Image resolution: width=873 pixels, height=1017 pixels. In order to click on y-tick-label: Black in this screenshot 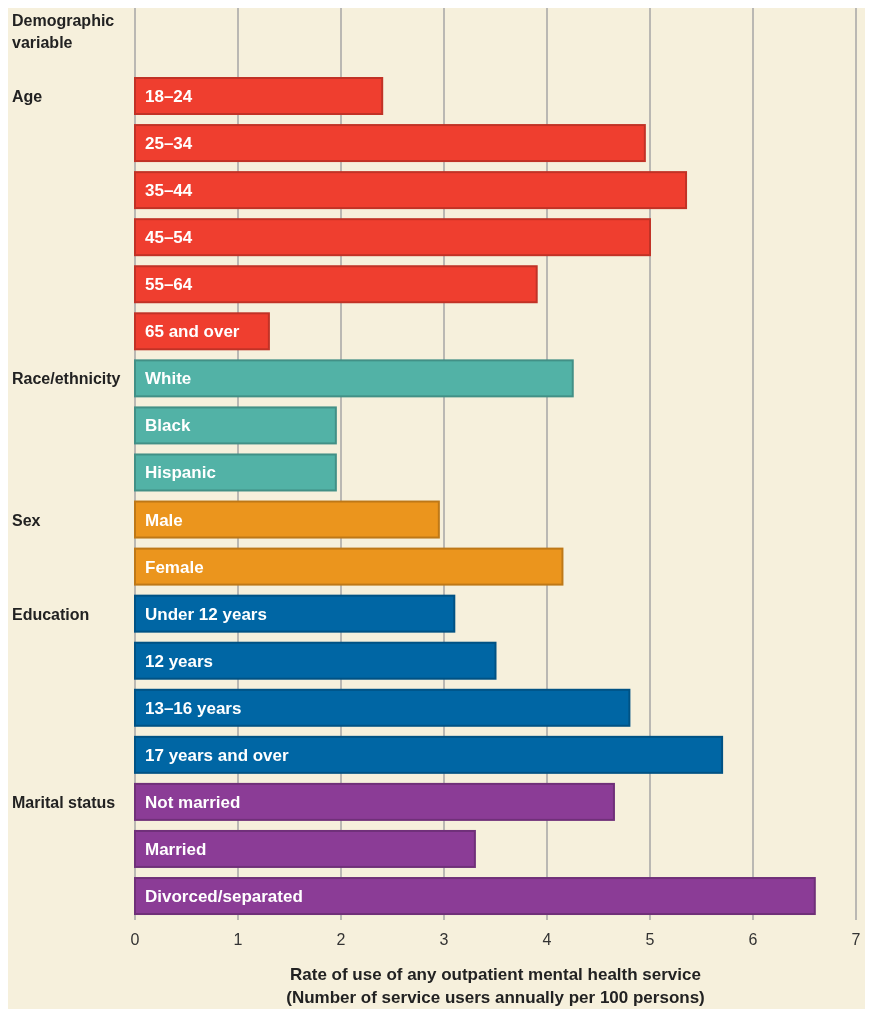, I will do `click(168, 426)`.